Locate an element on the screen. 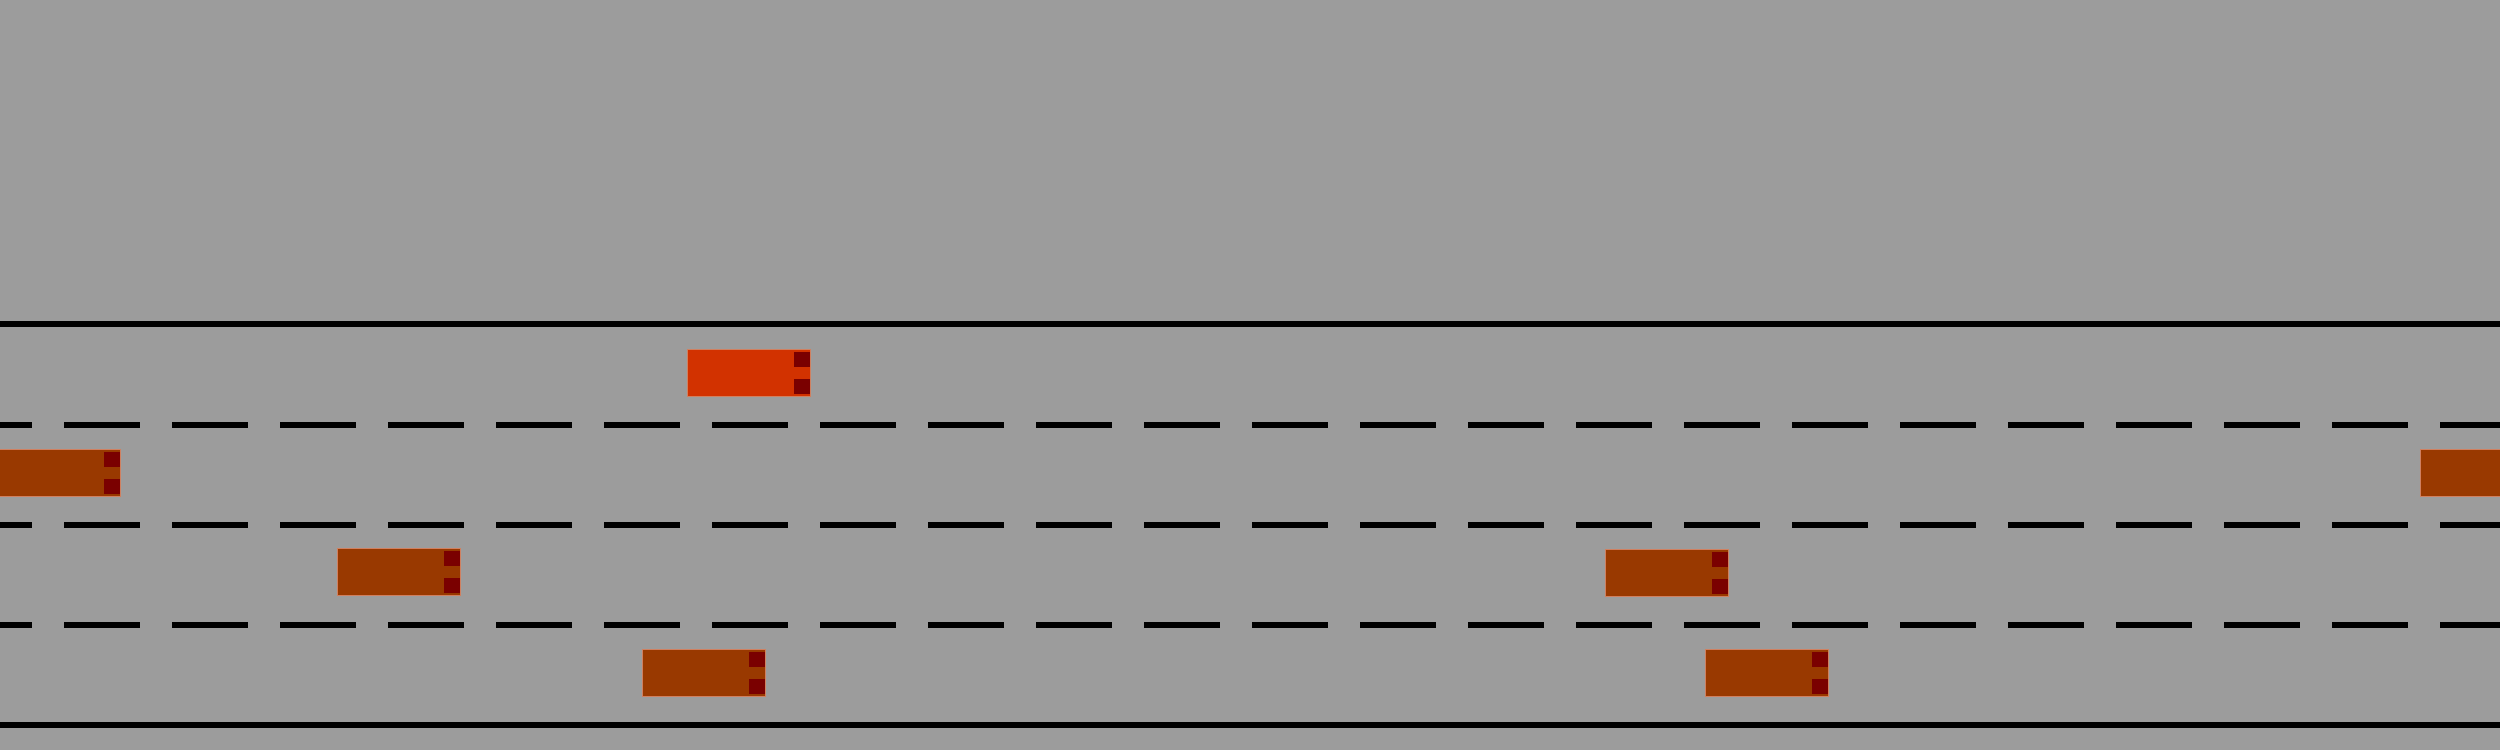 Image resolution: width=2500 pixels, height=750 pixels. player-car is located at coordinates (749, 373).